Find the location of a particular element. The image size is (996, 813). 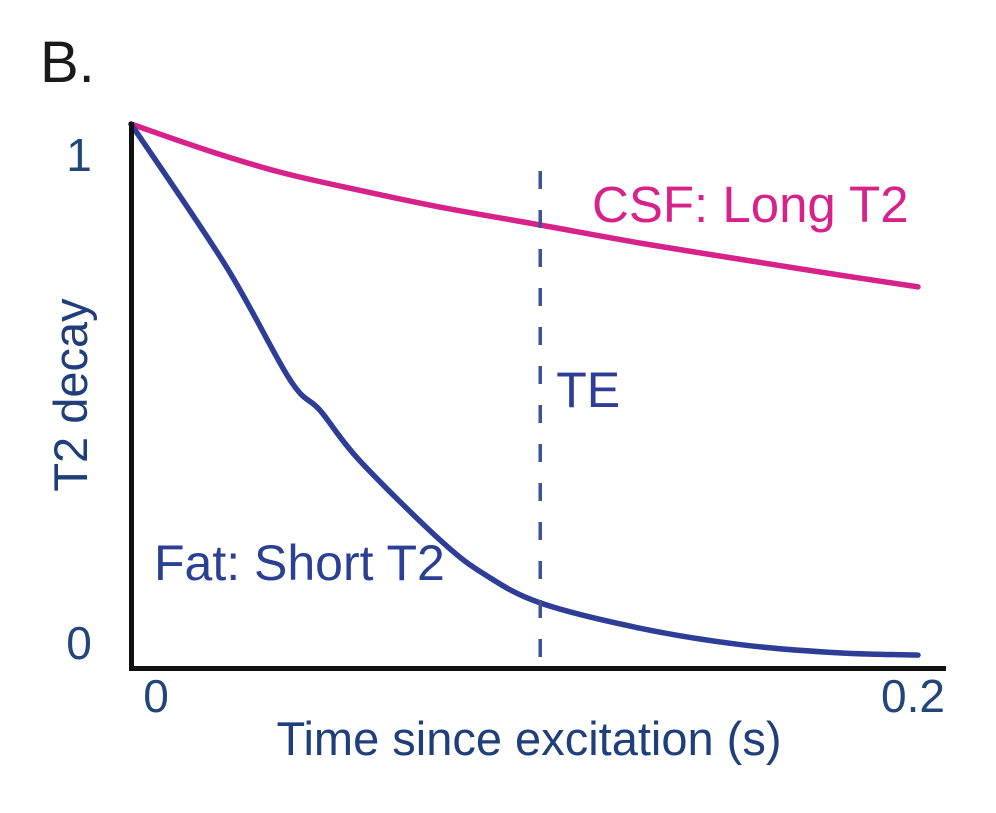

x-tick-label-0.2: 0.2 is located at coordinates (913, 696).